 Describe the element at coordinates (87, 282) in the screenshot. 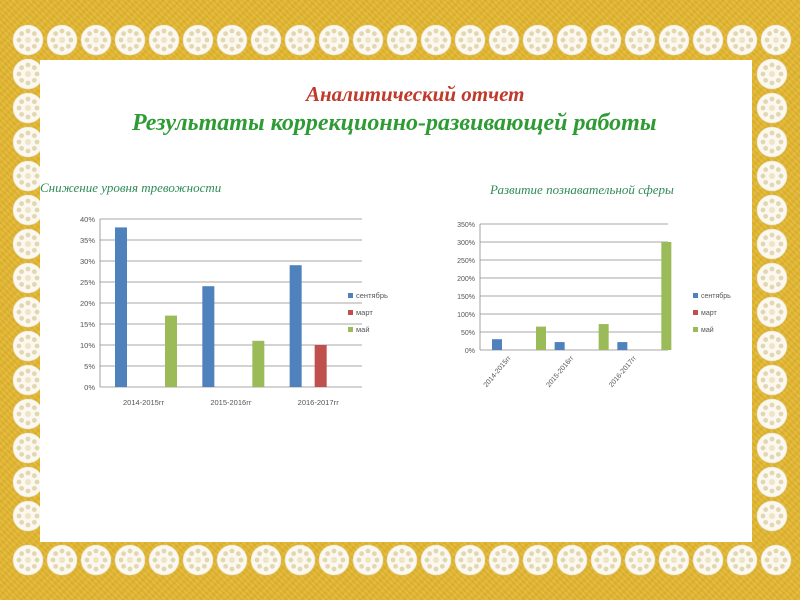

I see `y-tick-label: 25%` at that location.